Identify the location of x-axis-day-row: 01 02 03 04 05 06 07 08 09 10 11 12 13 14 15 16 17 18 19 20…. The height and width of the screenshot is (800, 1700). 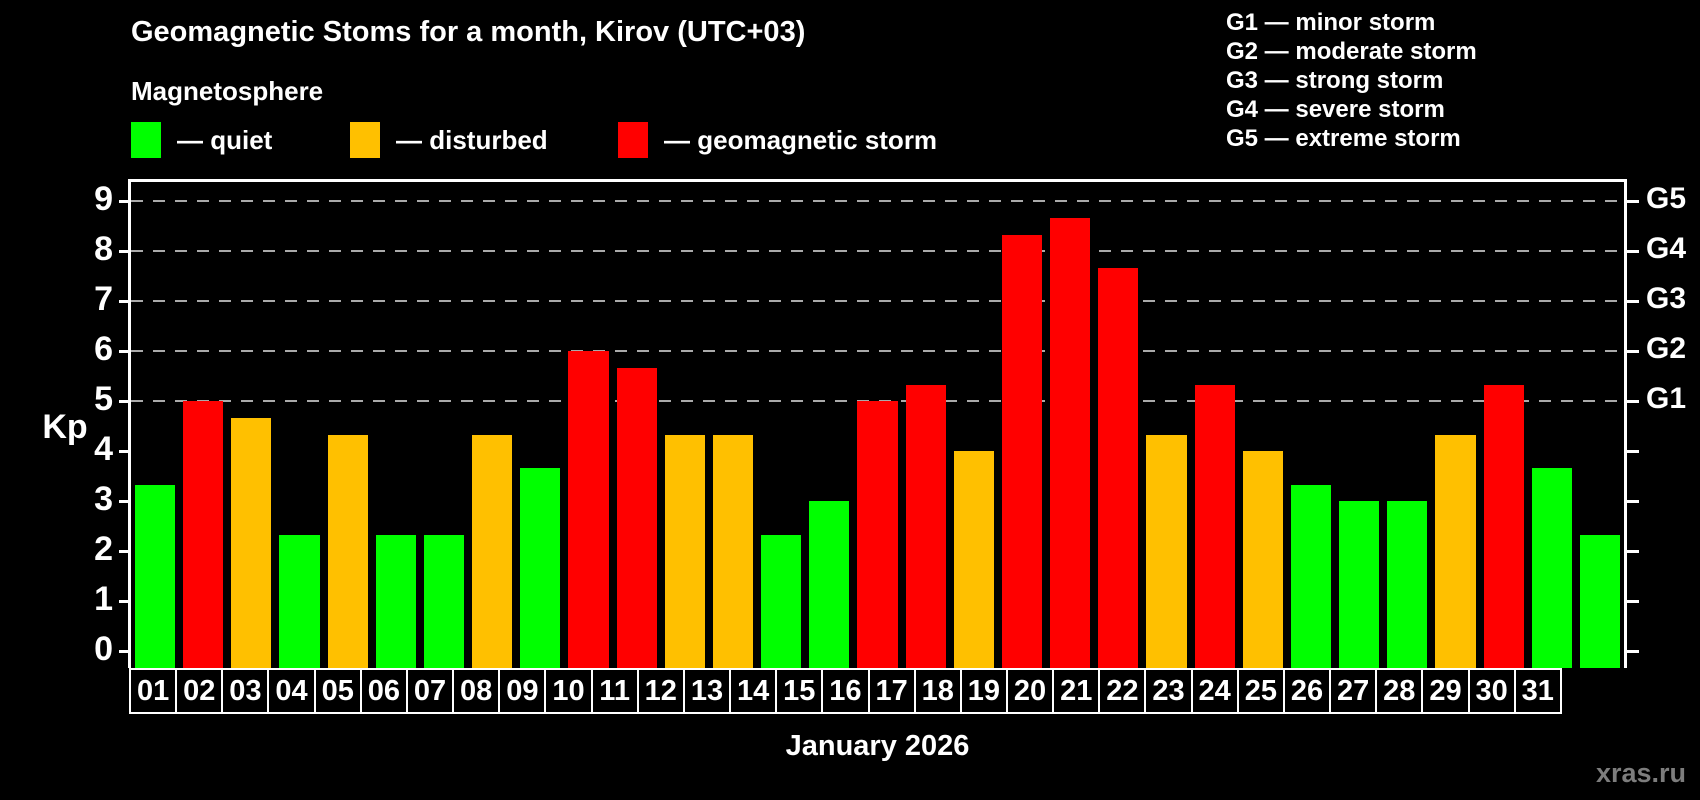
(845, 691).